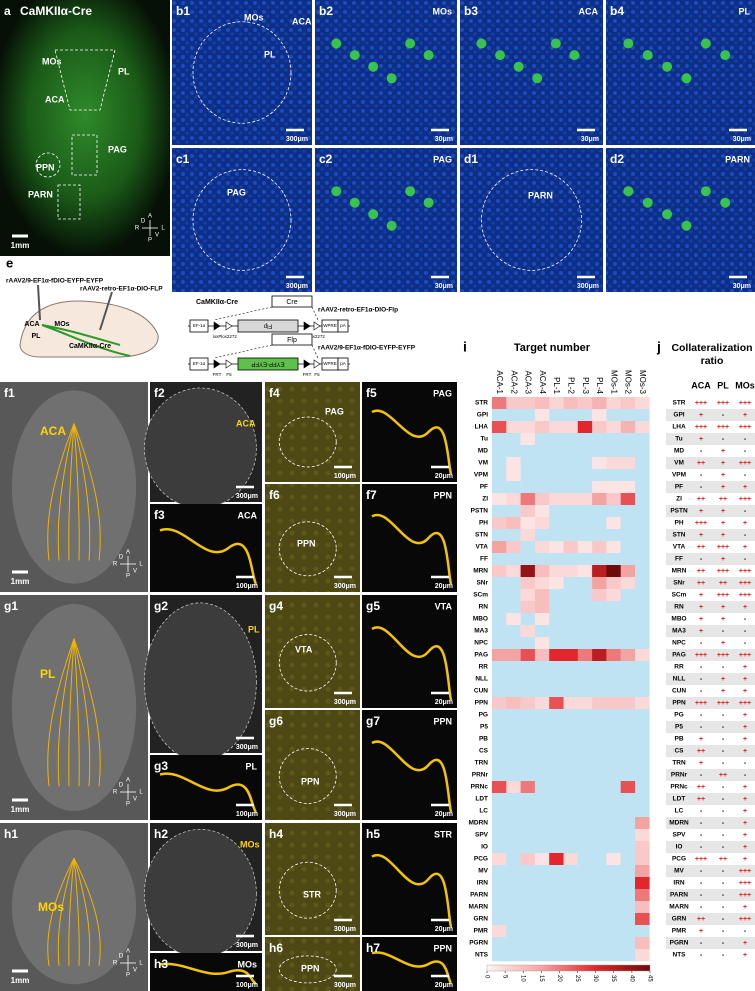 The width and height of the screenshot is (755, 991). I want to click on row-label: PGRN, so click(679, 943).